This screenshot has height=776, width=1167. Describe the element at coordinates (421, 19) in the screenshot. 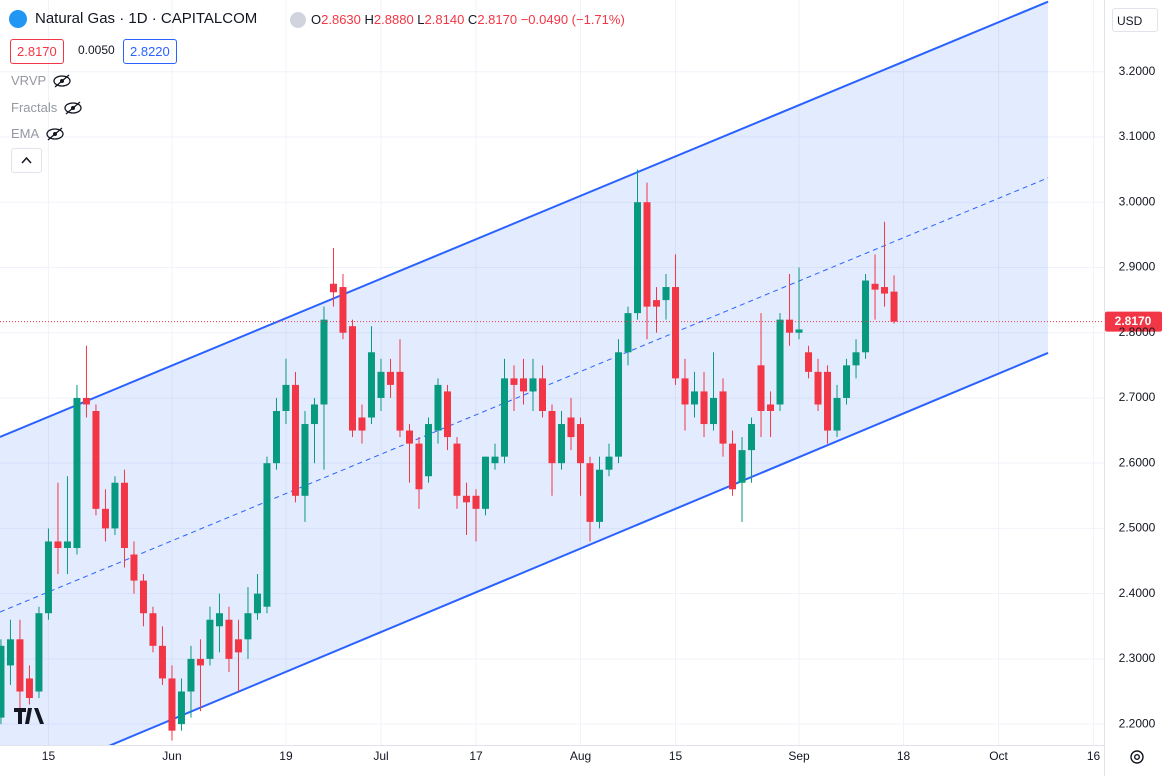

I see `ohlc-label: L` at that location.